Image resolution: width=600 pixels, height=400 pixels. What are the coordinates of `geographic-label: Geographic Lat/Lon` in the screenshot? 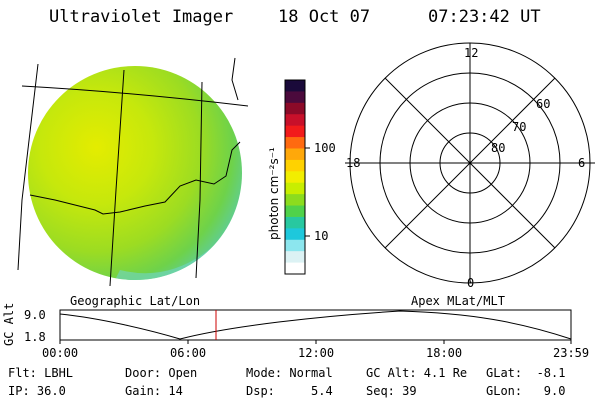 It's located at (135, 301).